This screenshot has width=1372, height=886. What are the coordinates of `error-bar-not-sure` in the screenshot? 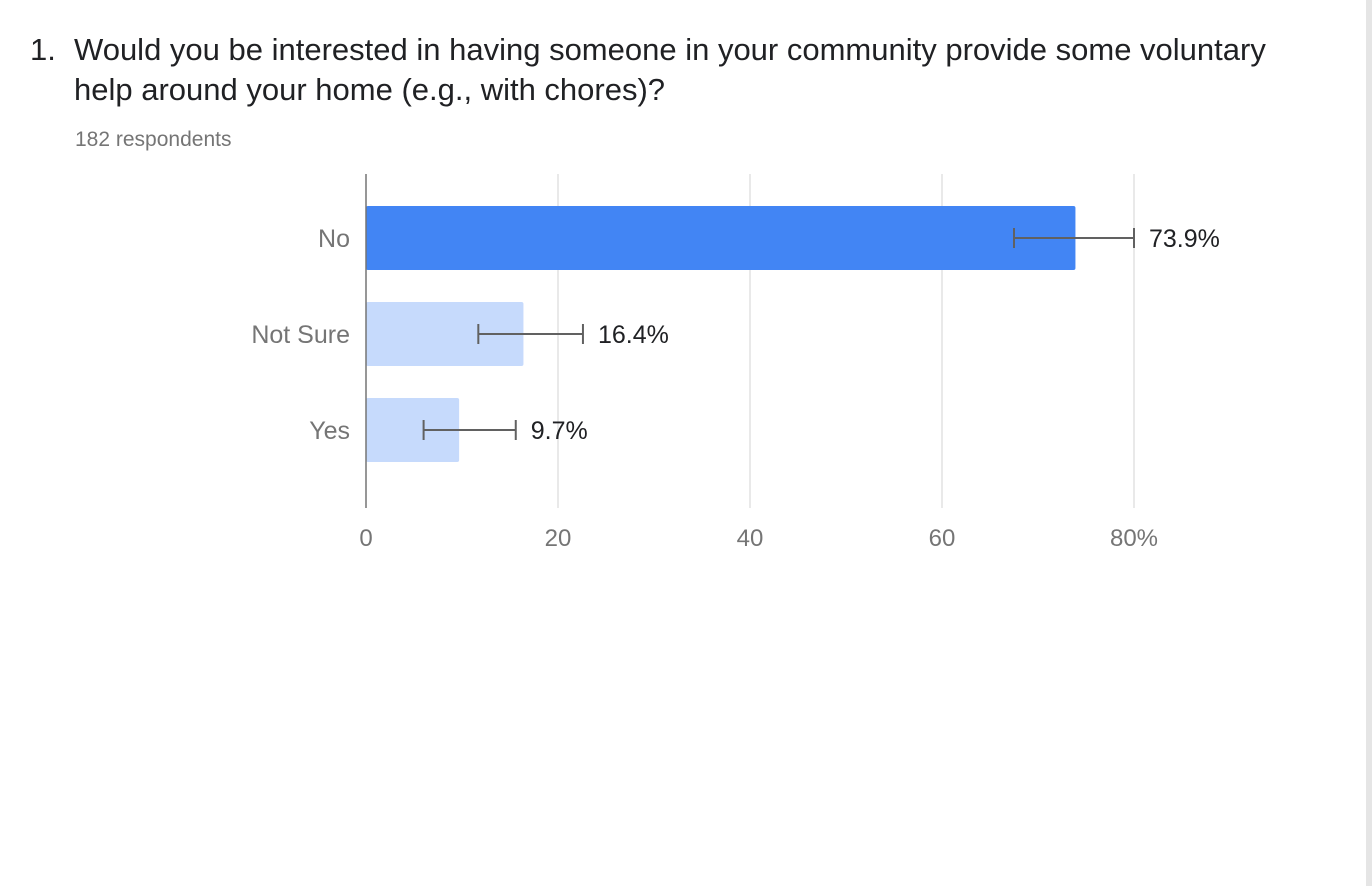 It's located at (530, 334).